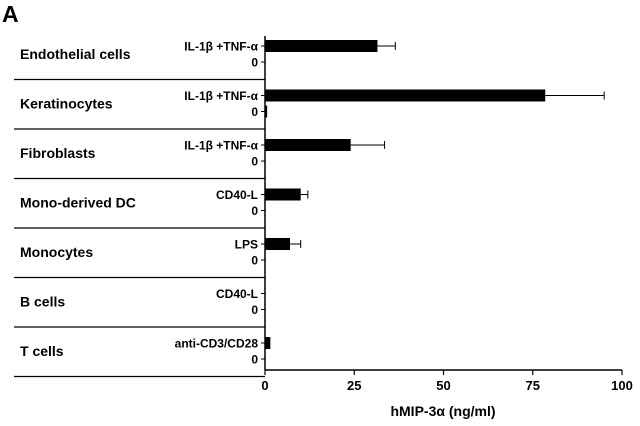 The image size is (640, 426). What do you see at coordinates (309, 109) in the screenshot?
I see `group-1: Keratinocytes IL-1β +TNF-α 0` at bounding box center [309, 109].